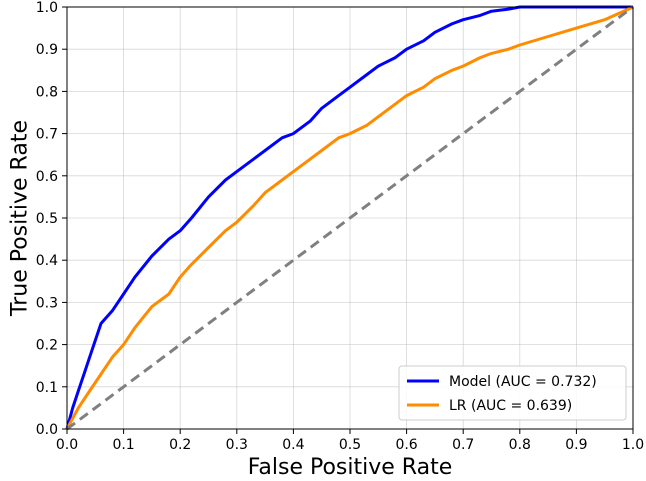  Describe the element at coordinates (47, 388) in the screenshot. I see `y-tick-label-1: 0.1` at that location.